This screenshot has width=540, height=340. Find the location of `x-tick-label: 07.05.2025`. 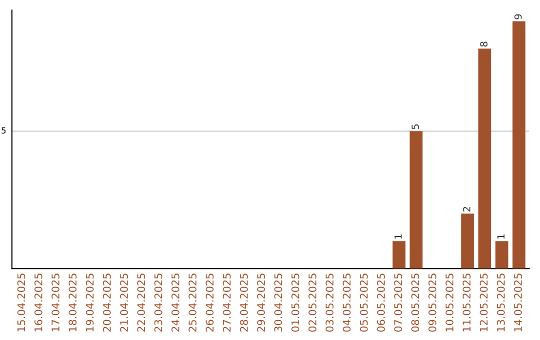

x-tick-label: 07.05.2025 is located at coordinates (398, 303).